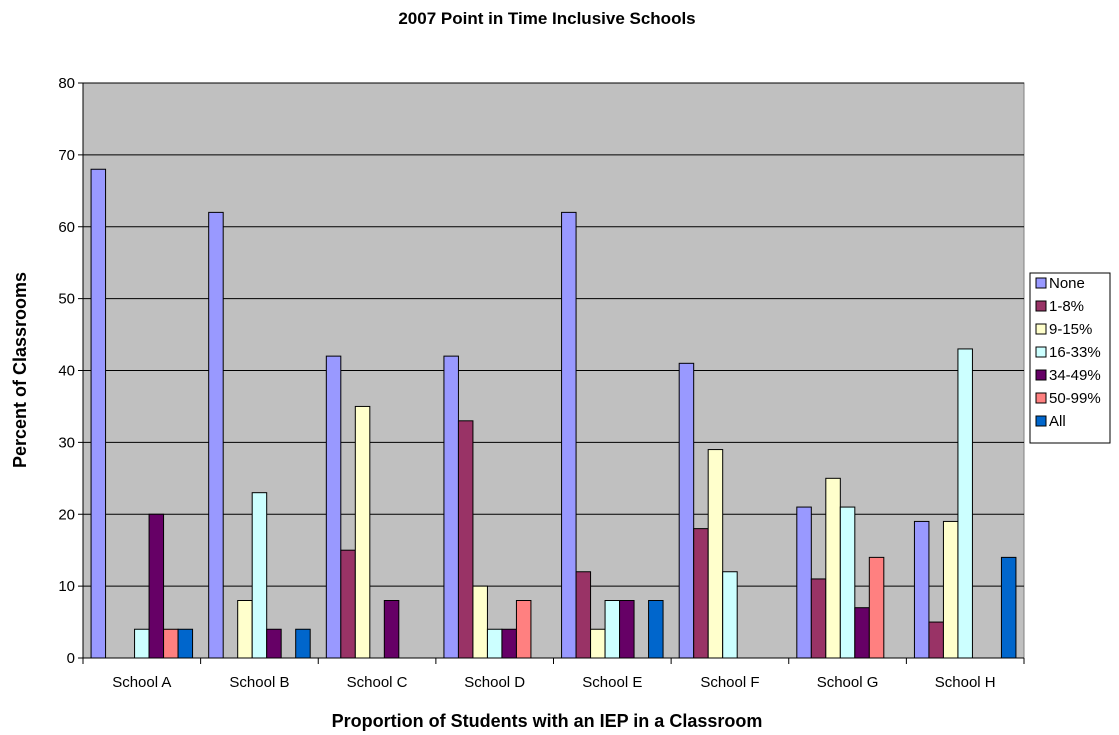 This screenshot has width=1119, height=735. What do you see at coordinates (391, 629) in the screenshot?
I see `bar-34-49--2` at bounding box center [391, 629].